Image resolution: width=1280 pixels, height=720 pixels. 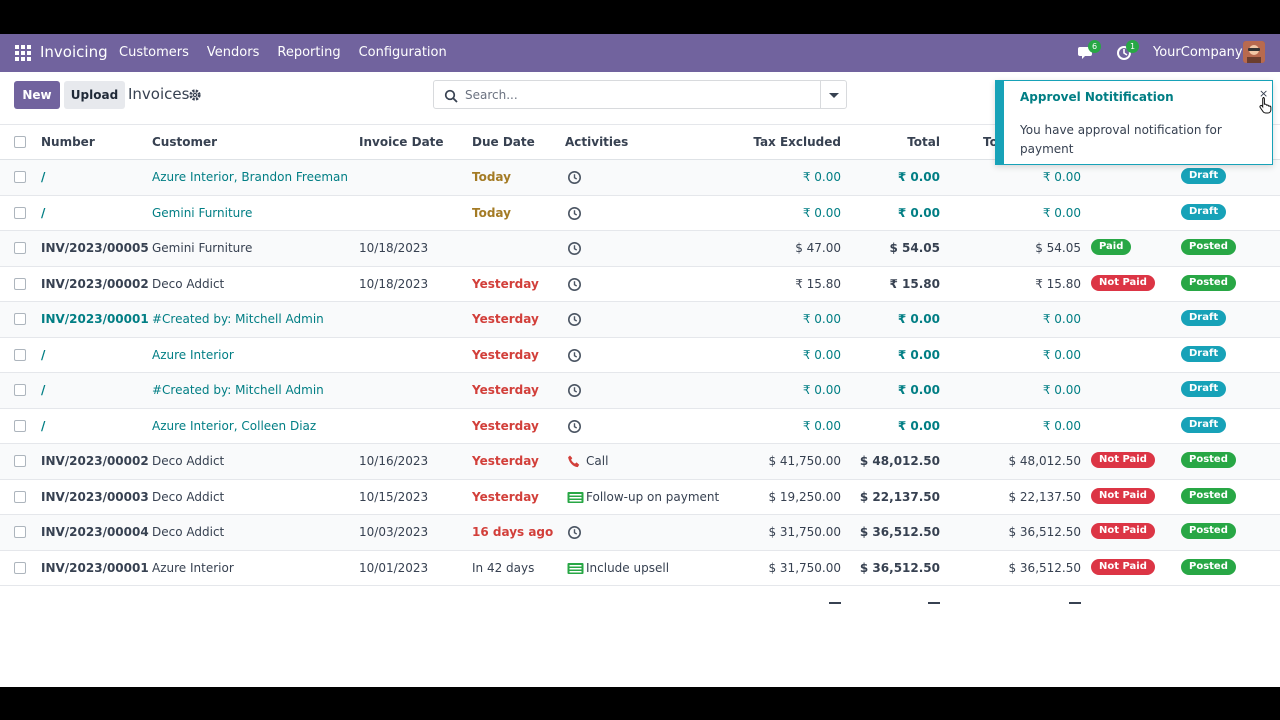 What do you see at coordinates (185, 142) in the screenshot?
I see `column-header-customer: Customer` at bounding box center [185, 142].